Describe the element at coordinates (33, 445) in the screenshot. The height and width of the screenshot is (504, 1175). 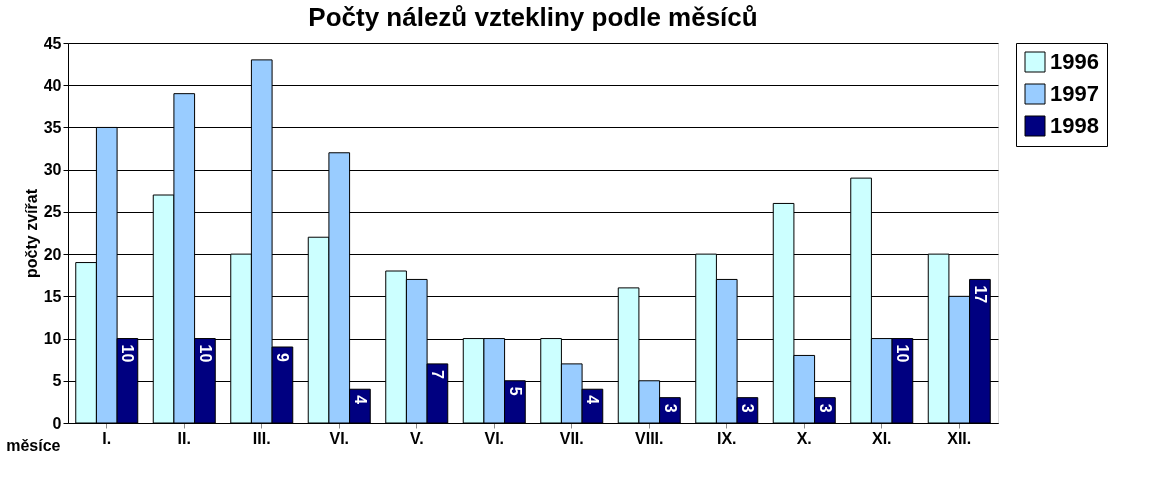
I see `x-axis-title: měsíce` at that location.